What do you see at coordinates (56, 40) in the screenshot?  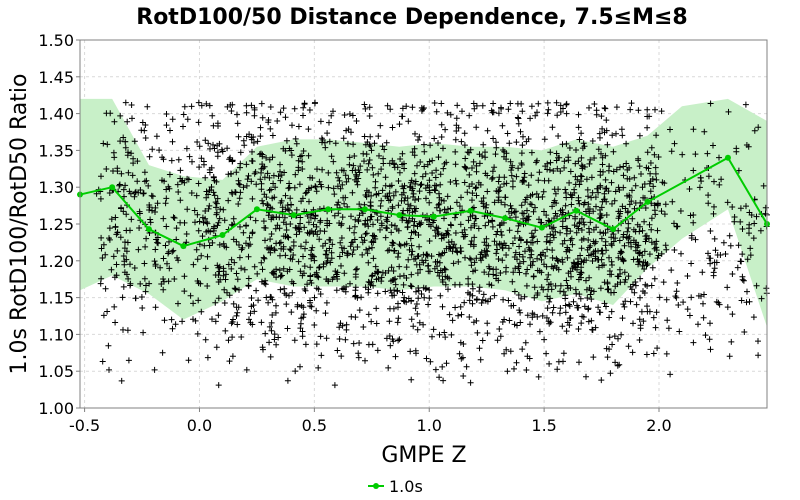 I see `y-tick-label: 1.50` at bounding box center [56, 40].